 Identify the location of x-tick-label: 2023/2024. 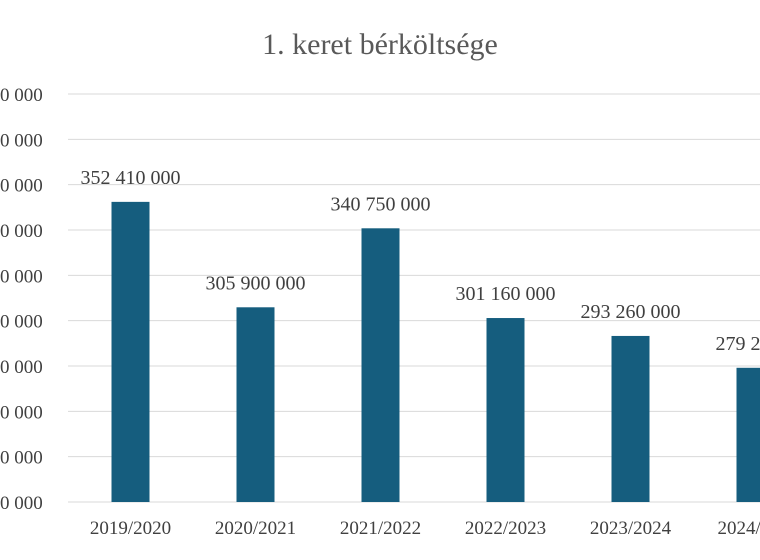
(631, 528).